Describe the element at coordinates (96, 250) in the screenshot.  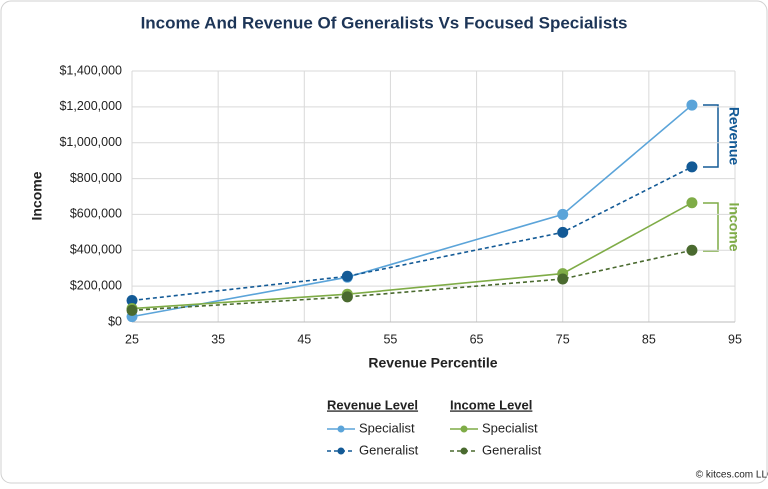
I see `y-tick-label: $400,000` at that location.